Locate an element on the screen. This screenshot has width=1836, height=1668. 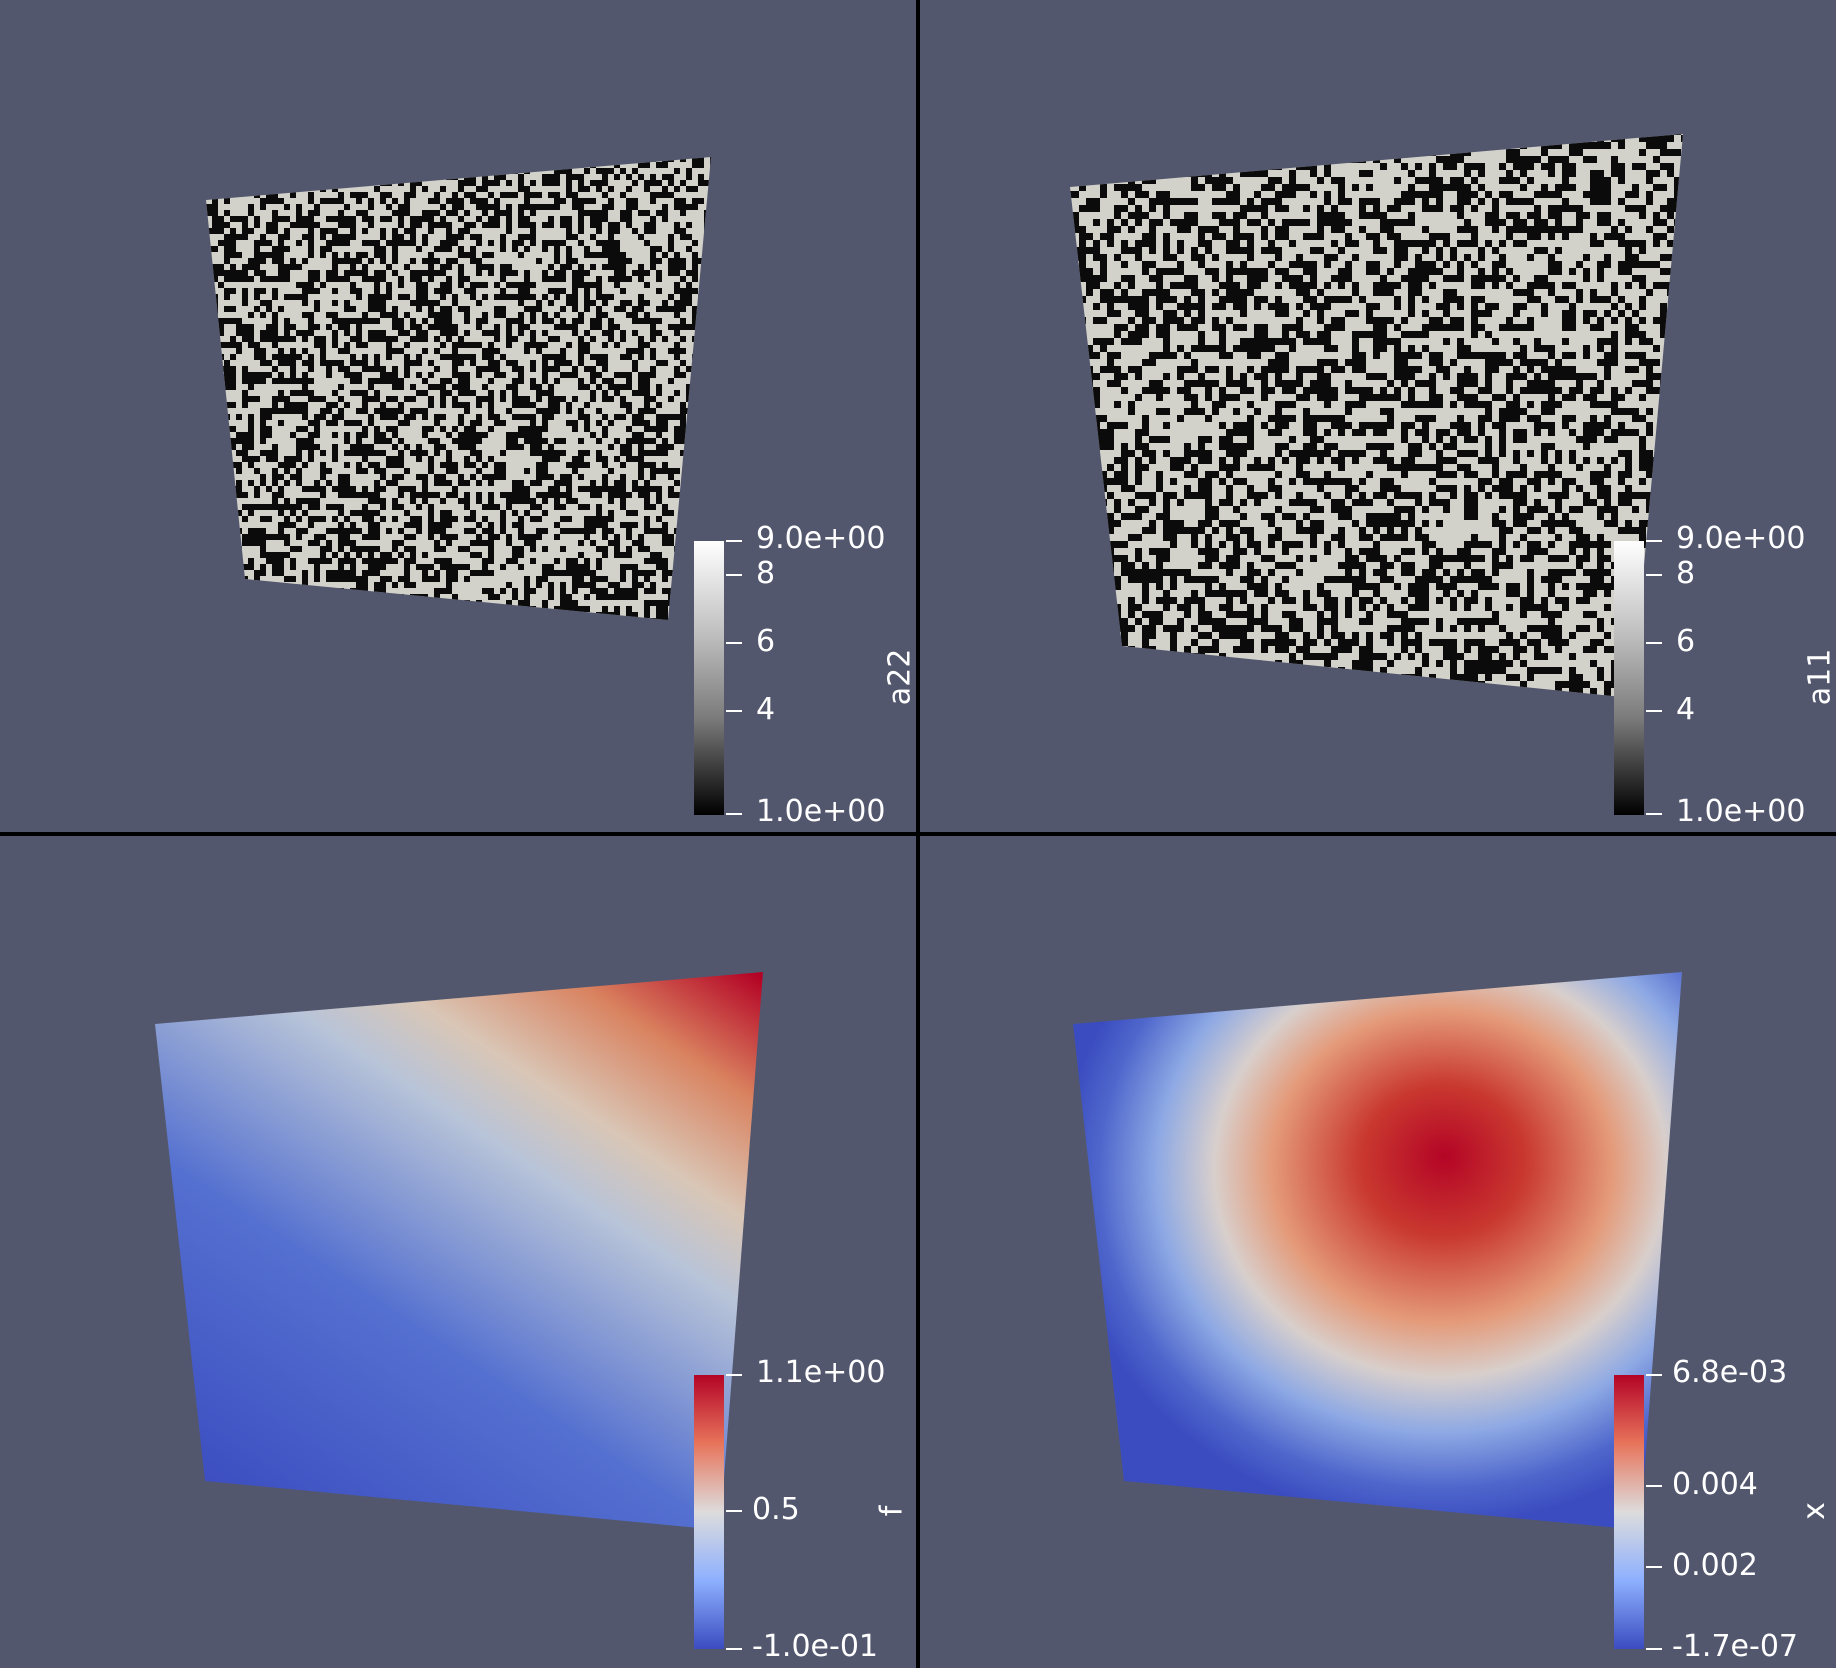
colorbar-f is located at coordinates (709, 1512).